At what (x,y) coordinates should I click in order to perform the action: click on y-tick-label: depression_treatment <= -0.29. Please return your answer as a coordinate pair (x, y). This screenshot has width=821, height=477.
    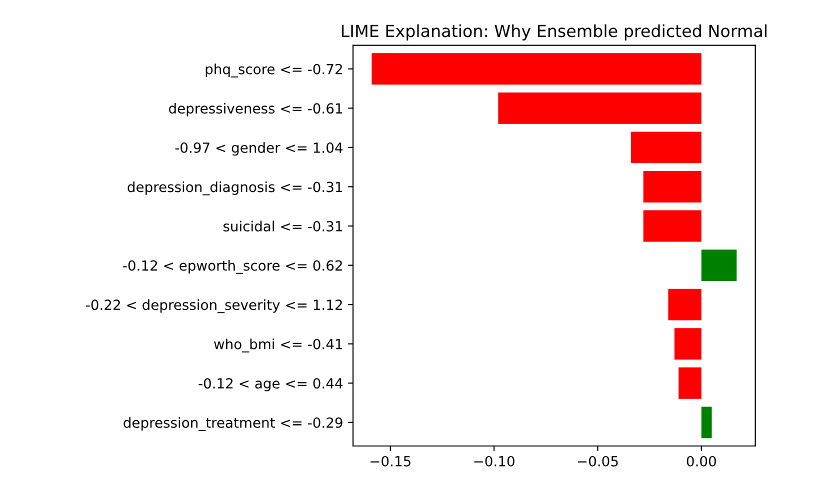
    Looking at the image, I should click on (233, 424).